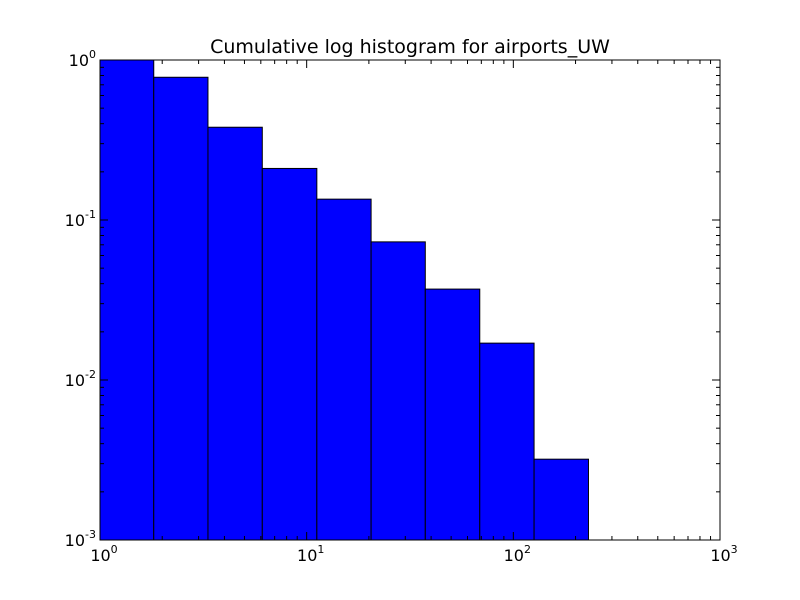  Describe the element at coordinates (82, 59) in the screenshot. I see `y-tick-label-0: 10⁰` at that location.